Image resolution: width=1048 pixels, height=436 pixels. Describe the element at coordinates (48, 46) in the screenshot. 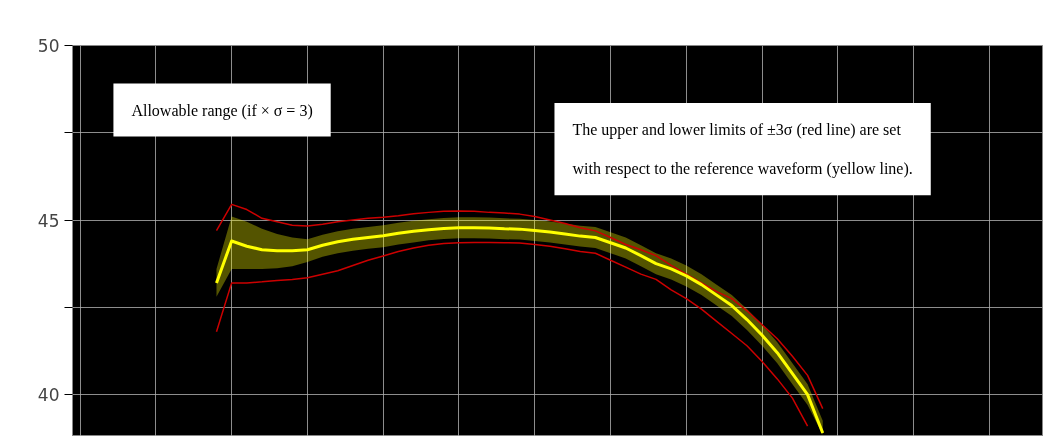

I see `y-tick-label: 50` at that location.